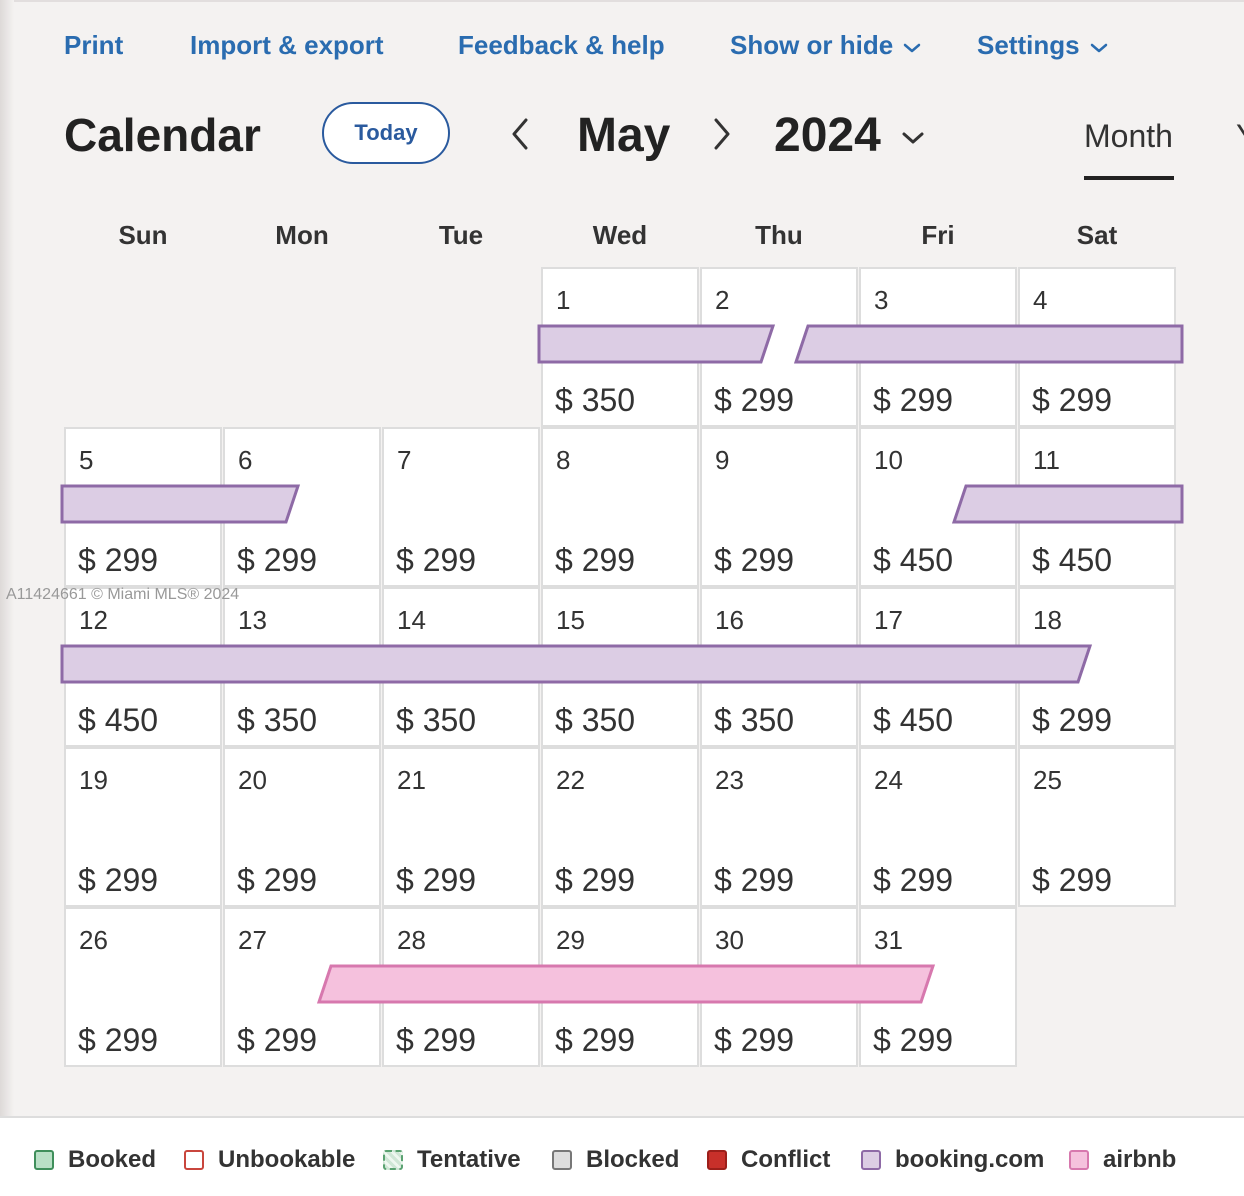  What do you see at coordinates (721, 134) in the screenshot?
I see `next-month-arrow-icon` at bounding box center [721, 134].